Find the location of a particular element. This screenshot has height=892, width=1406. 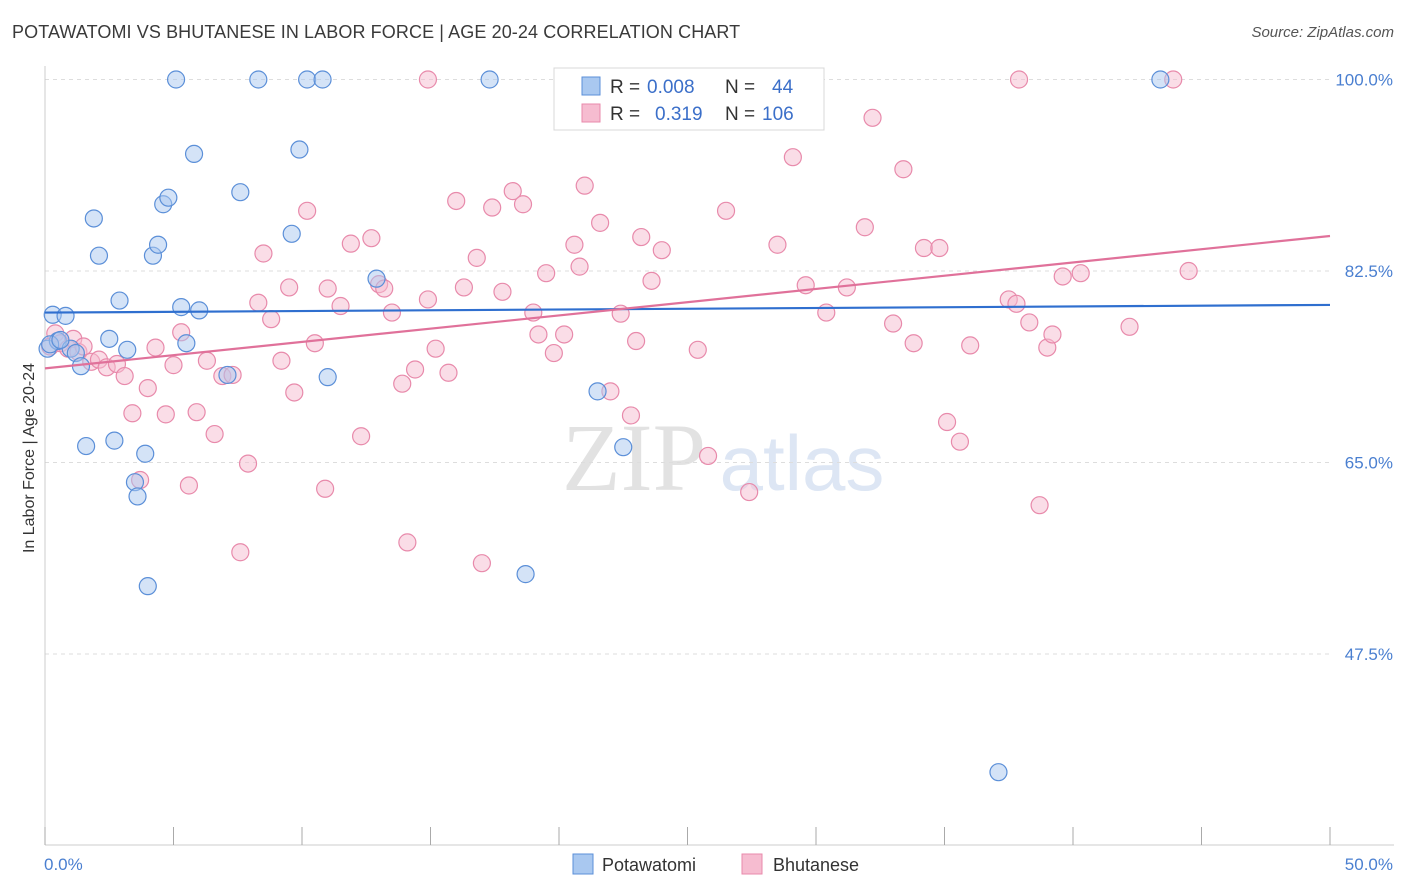

legend-swatch-pink is located at coordinates (591, 113).